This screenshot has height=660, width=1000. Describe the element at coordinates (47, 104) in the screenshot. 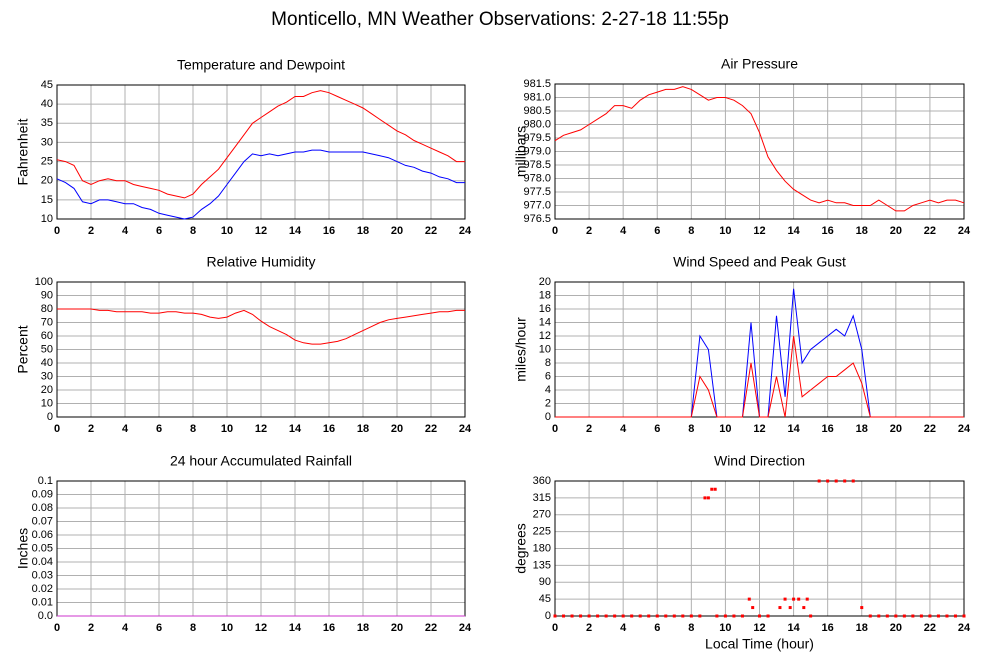

I see `y-tick-label: 40` at that location.